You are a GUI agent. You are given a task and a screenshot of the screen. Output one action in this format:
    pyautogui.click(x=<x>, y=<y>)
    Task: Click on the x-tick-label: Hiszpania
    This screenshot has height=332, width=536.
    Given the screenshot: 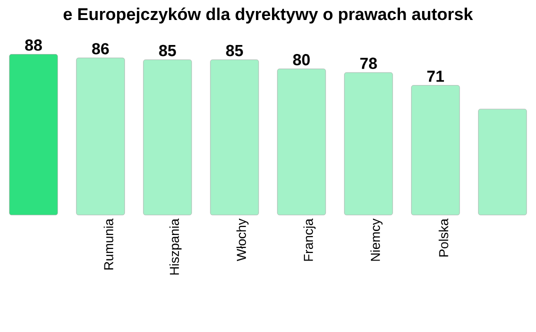 What is the action you would take?
    pyautogui.click(x=175, y=246)
    